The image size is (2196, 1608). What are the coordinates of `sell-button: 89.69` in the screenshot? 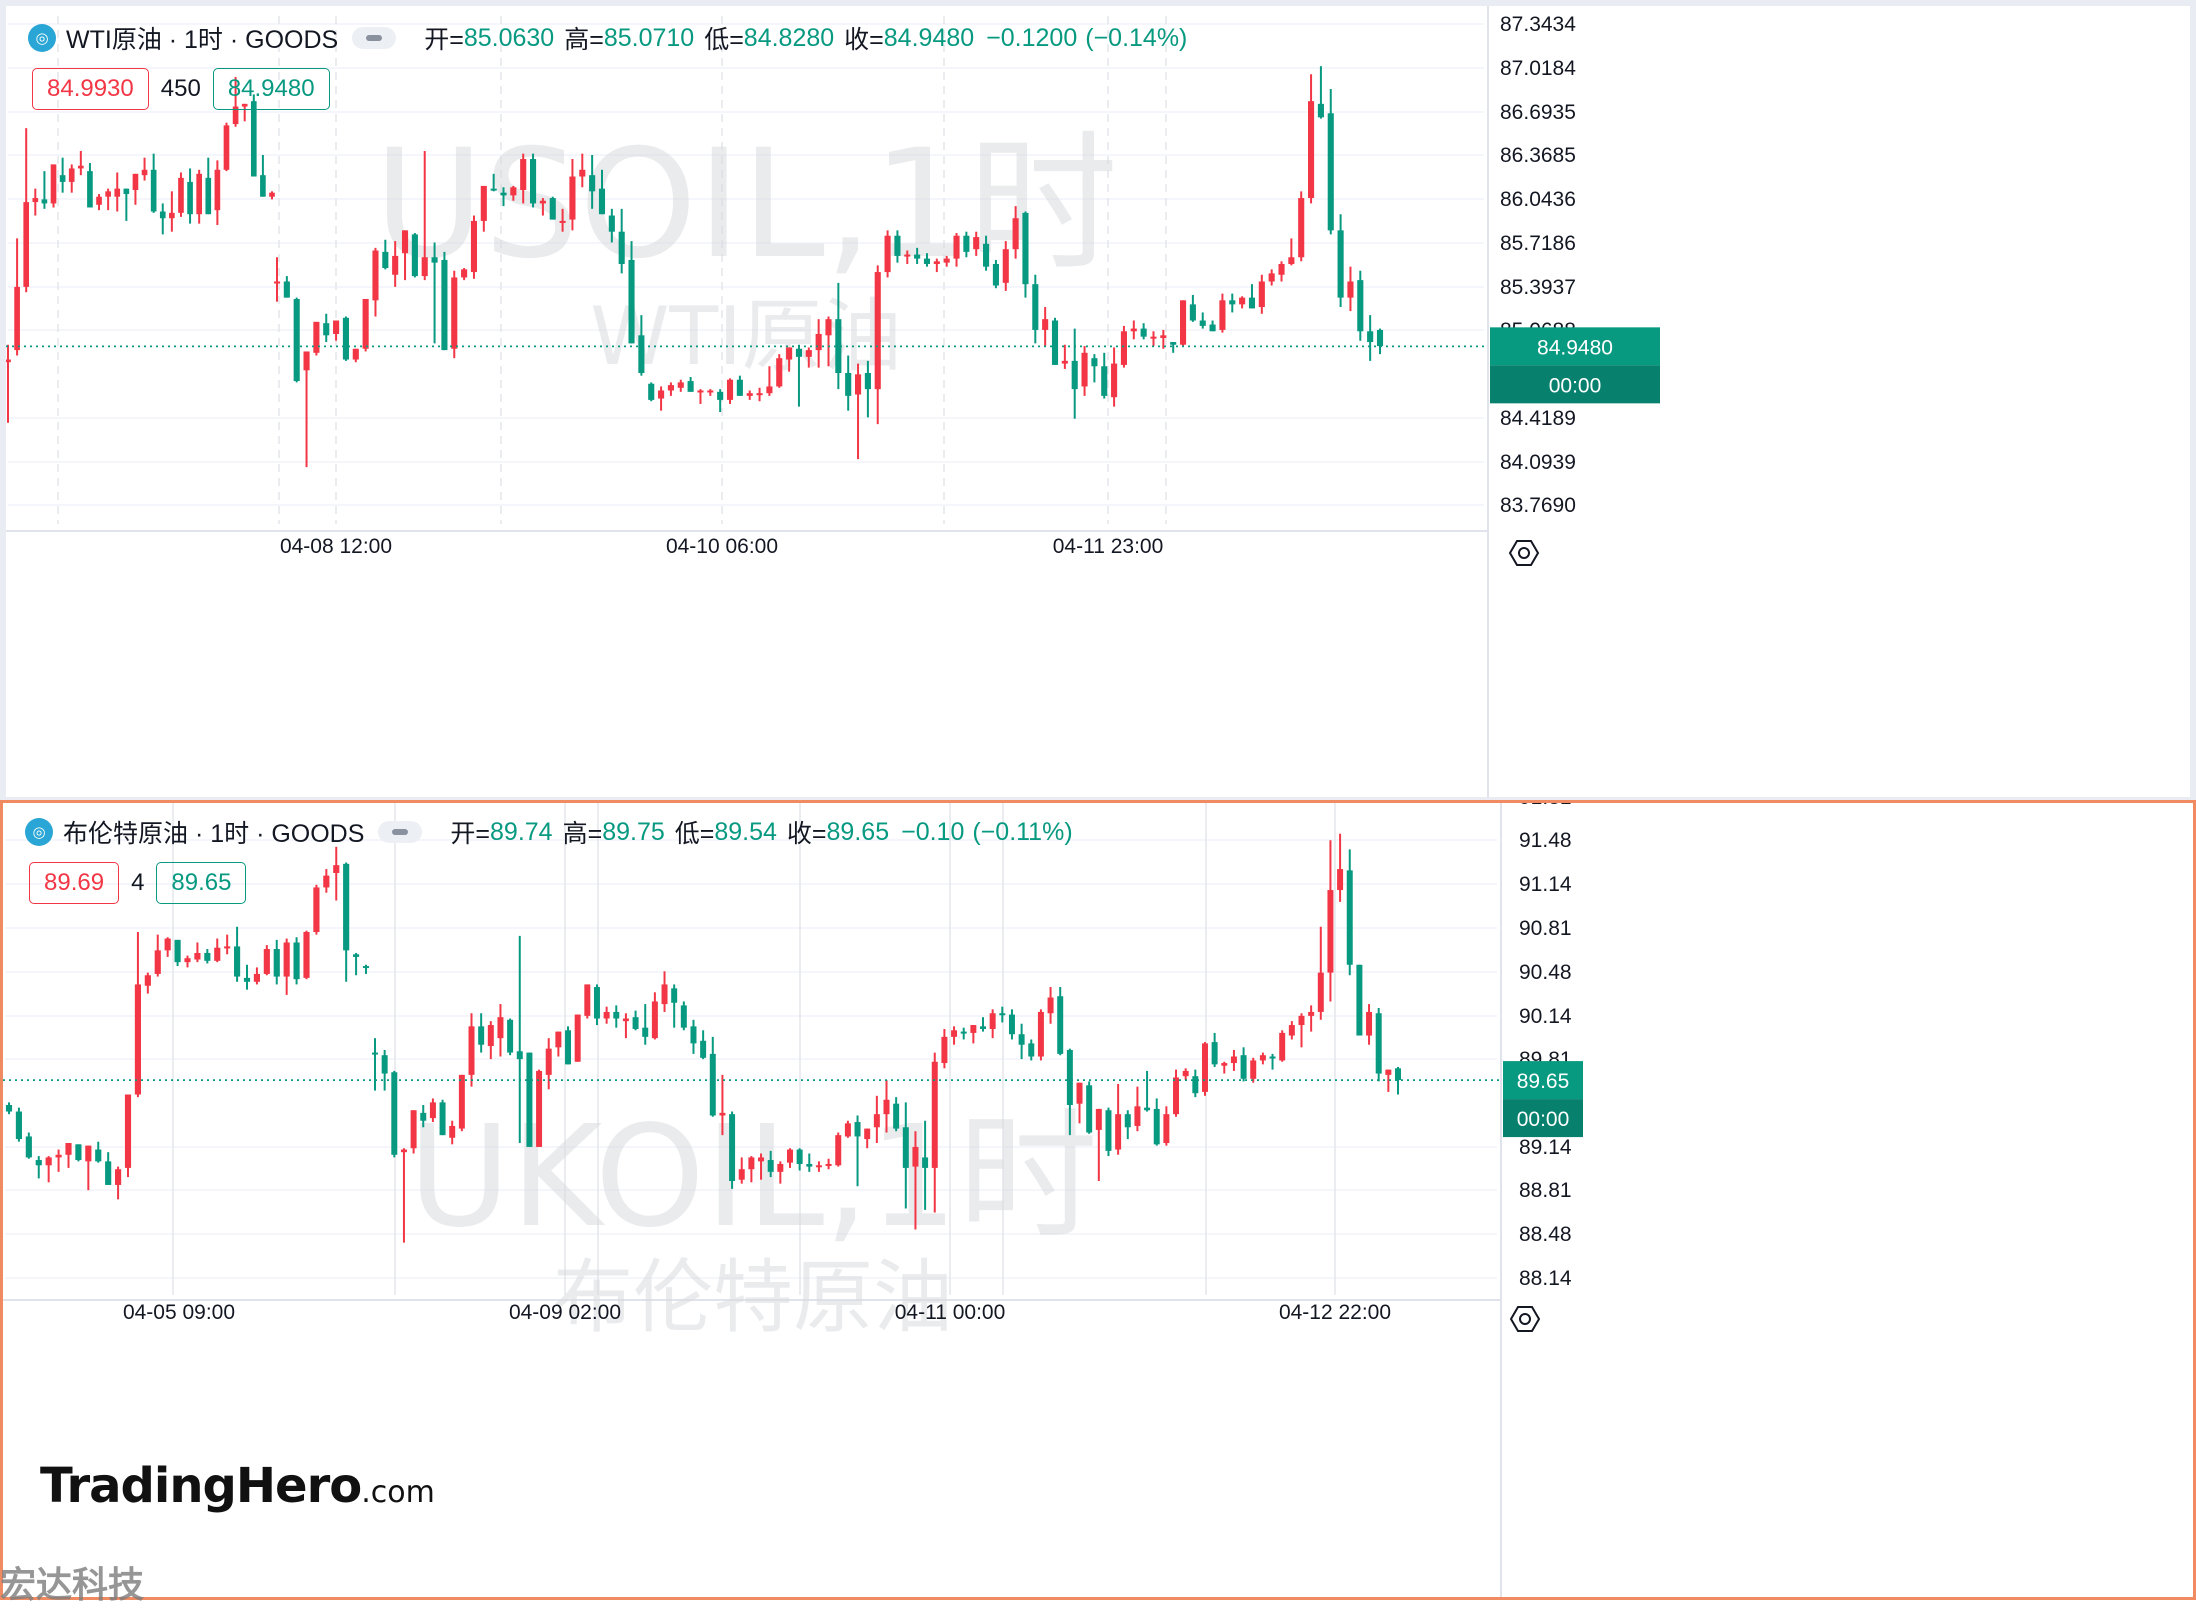 It's located at (74, 883).